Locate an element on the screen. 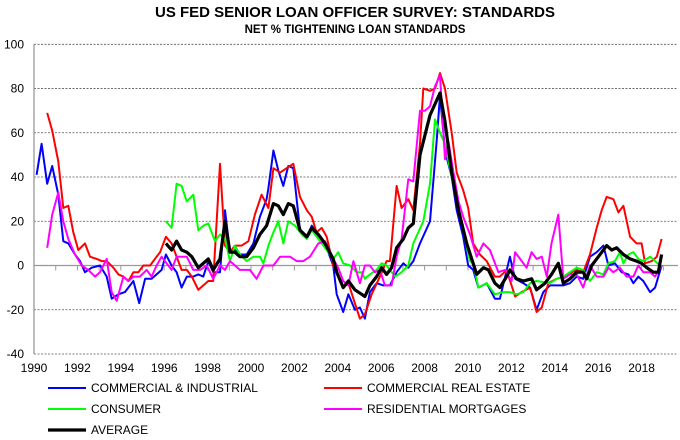 The width and height of the screenshot is (680, 440). x-tick-label: 2016 is located at coordinates (598, 368).